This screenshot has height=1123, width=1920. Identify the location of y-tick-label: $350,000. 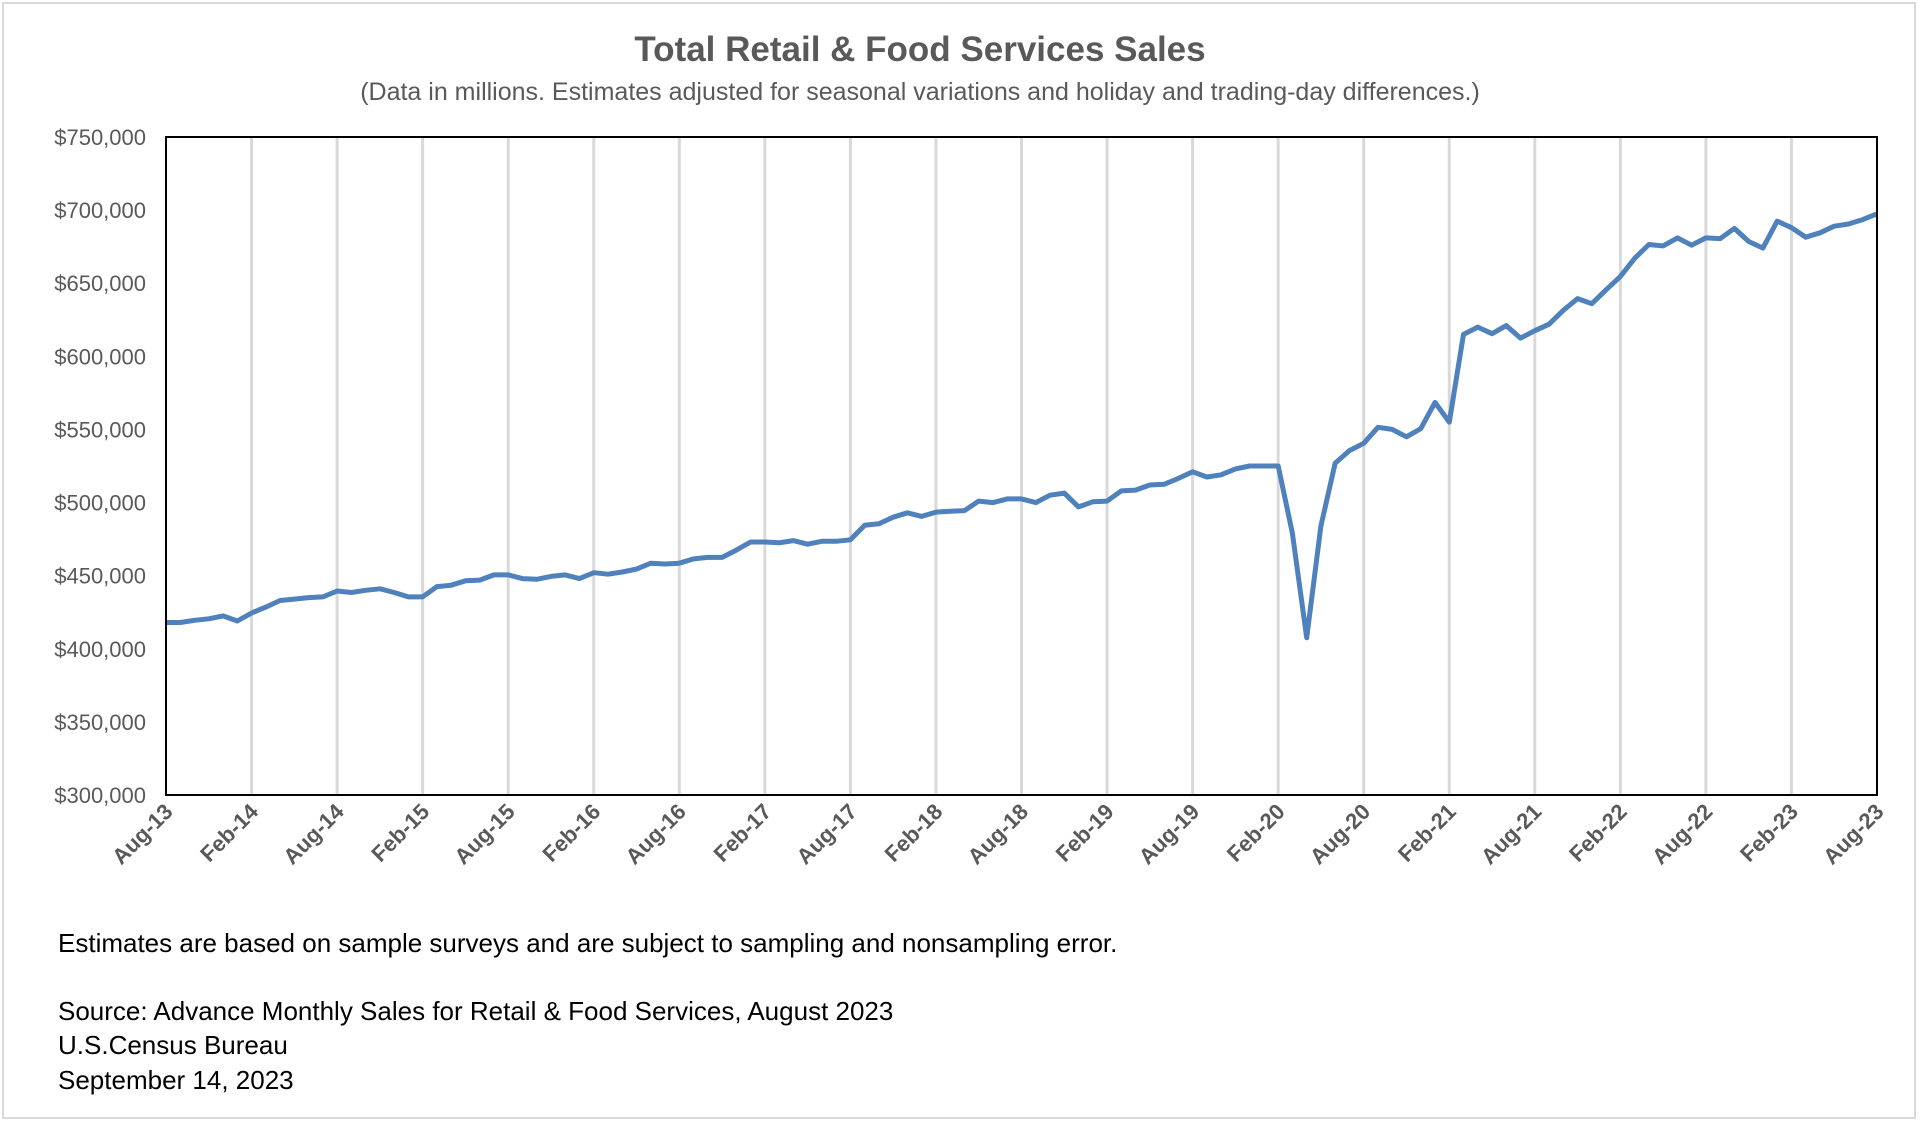
(100, 722).